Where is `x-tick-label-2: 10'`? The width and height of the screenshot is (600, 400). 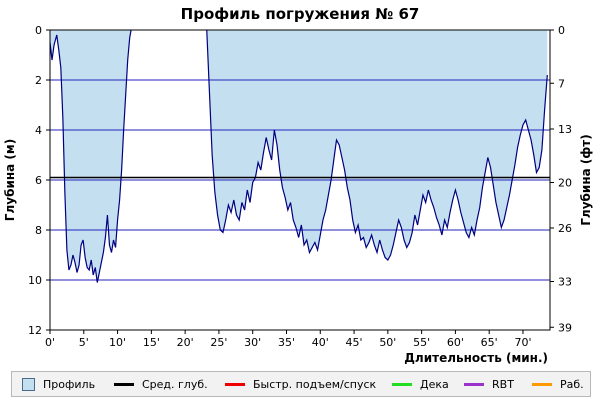 x-tick-label-2: 10' is located at coordinates (117, 342).